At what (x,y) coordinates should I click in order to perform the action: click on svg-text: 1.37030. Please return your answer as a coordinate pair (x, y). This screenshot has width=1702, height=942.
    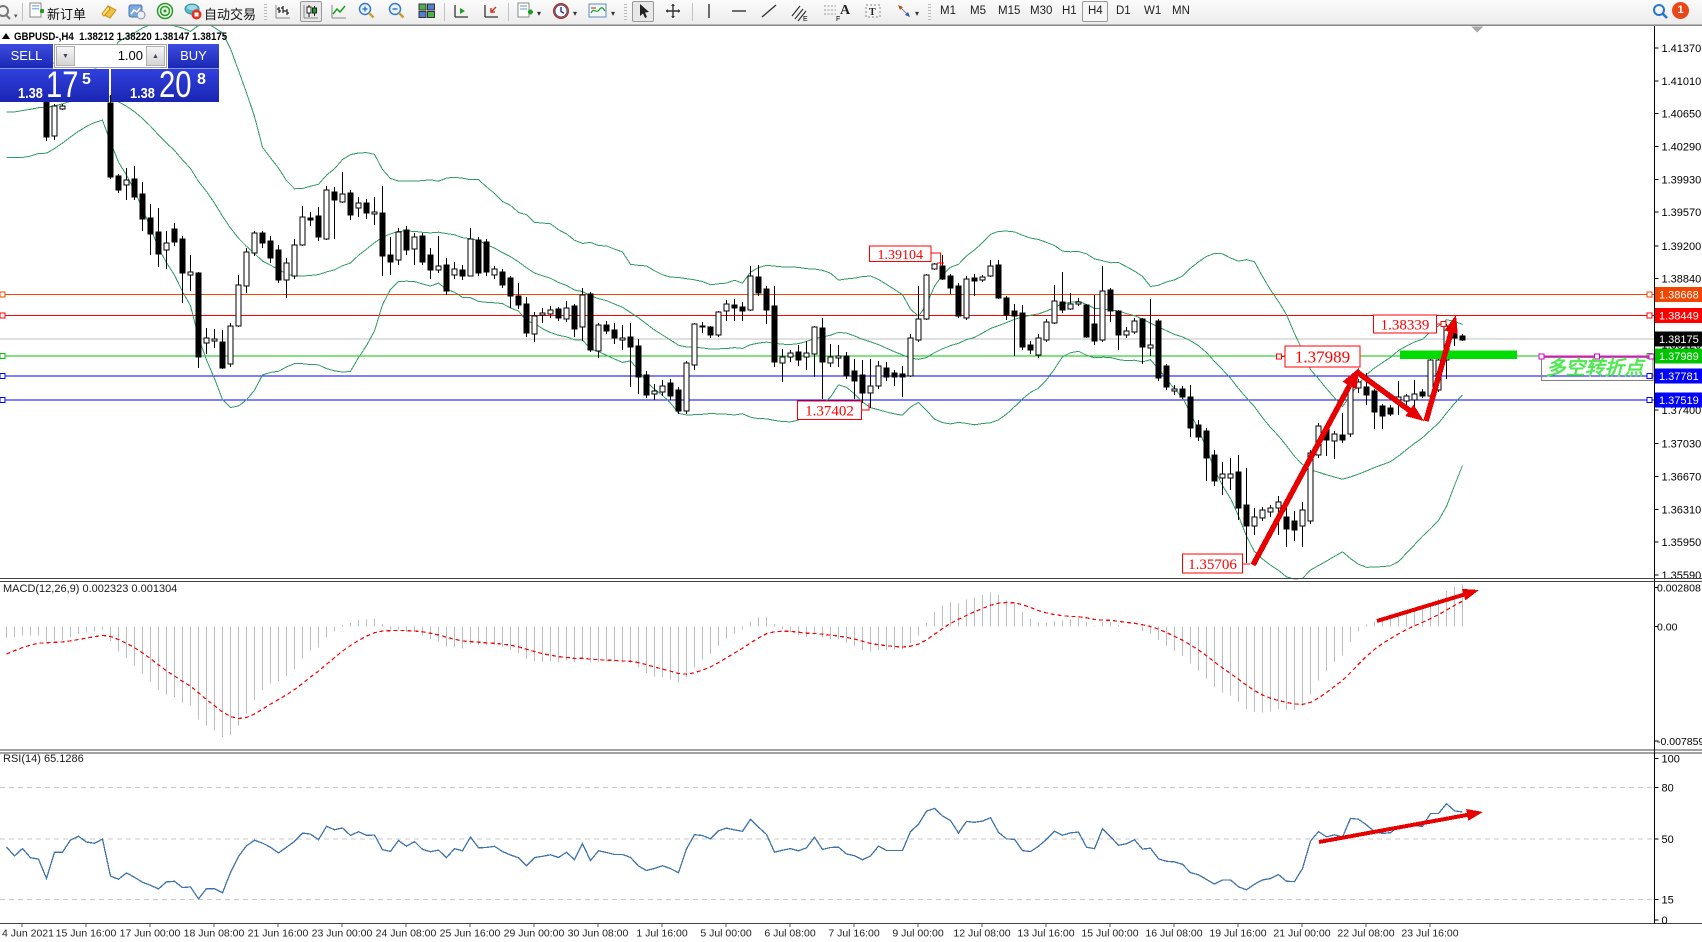
    Looking at the image, I should click on (1682, 445).